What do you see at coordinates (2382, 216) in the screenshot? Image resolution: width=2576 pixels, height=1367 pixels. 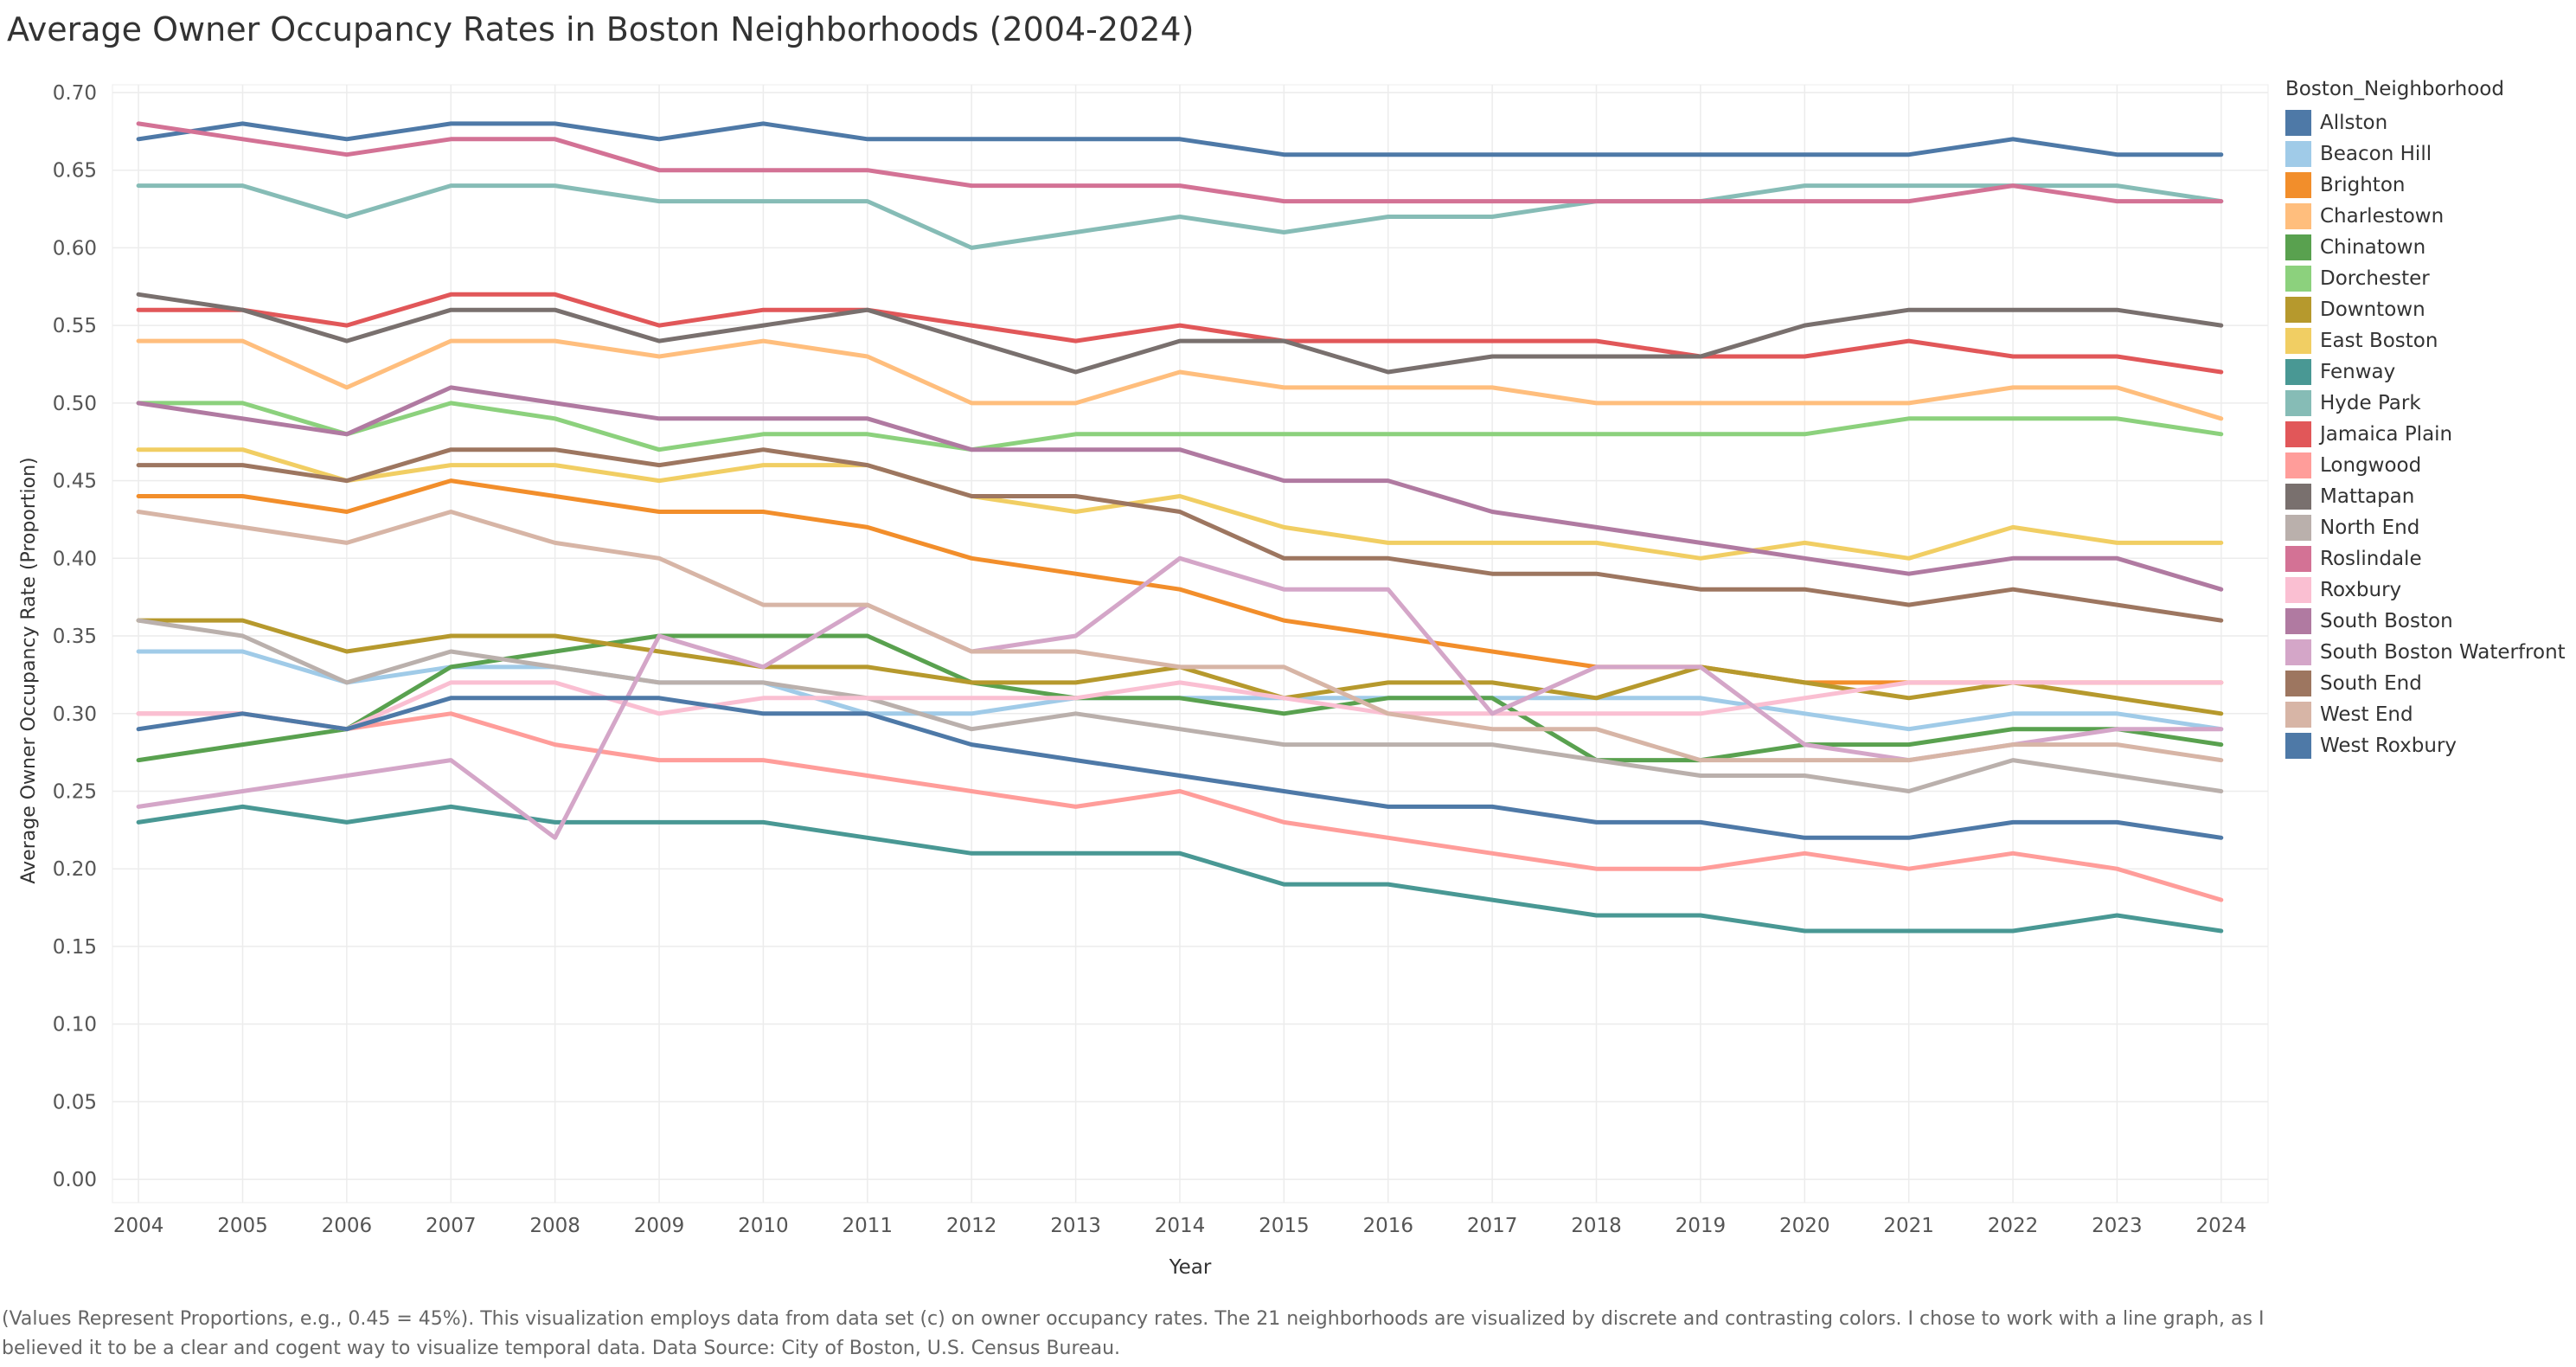 I see `legend-label: Charlestown` at bounding box center [2382, 216].